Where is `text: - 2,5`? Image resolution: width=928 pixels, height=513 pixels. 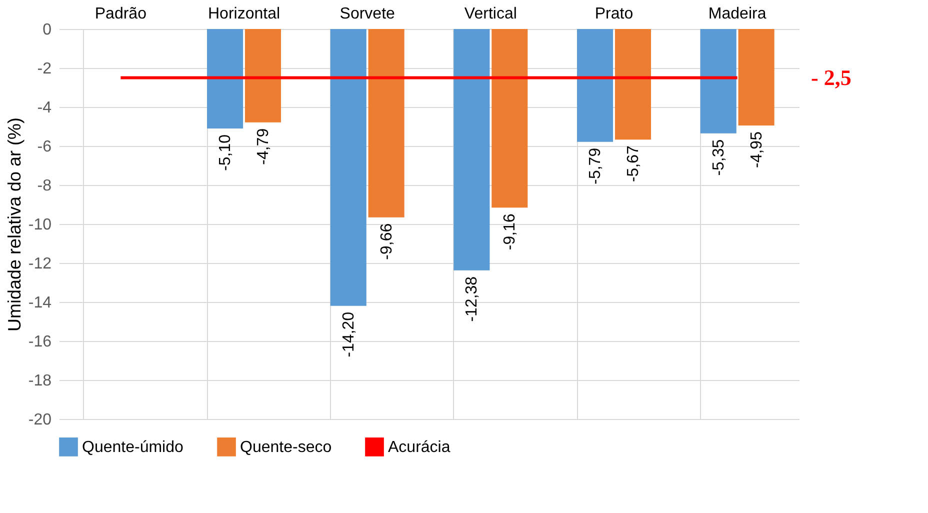 text: - 2,5 is located at coordinates (831, 77).